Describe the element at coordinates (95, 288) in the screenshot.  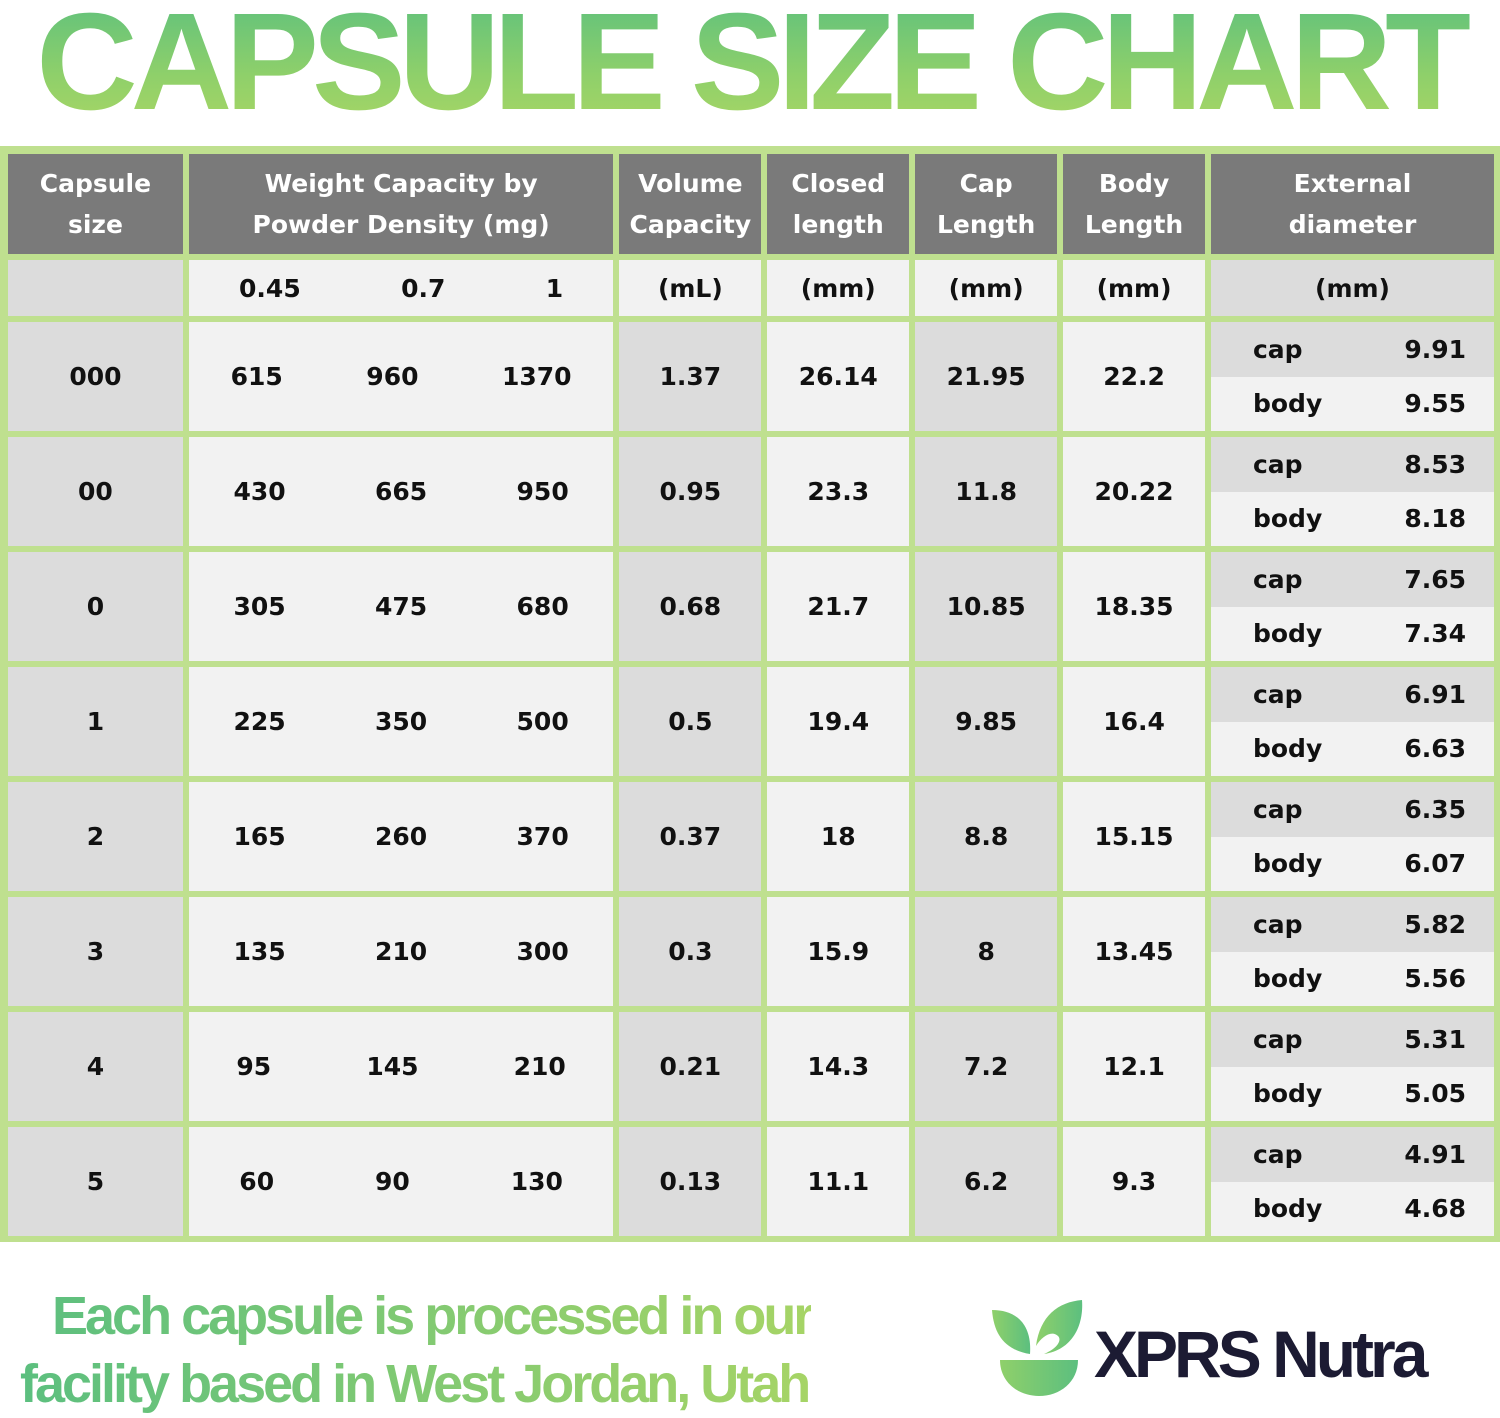
I see `unit-size` at that location.